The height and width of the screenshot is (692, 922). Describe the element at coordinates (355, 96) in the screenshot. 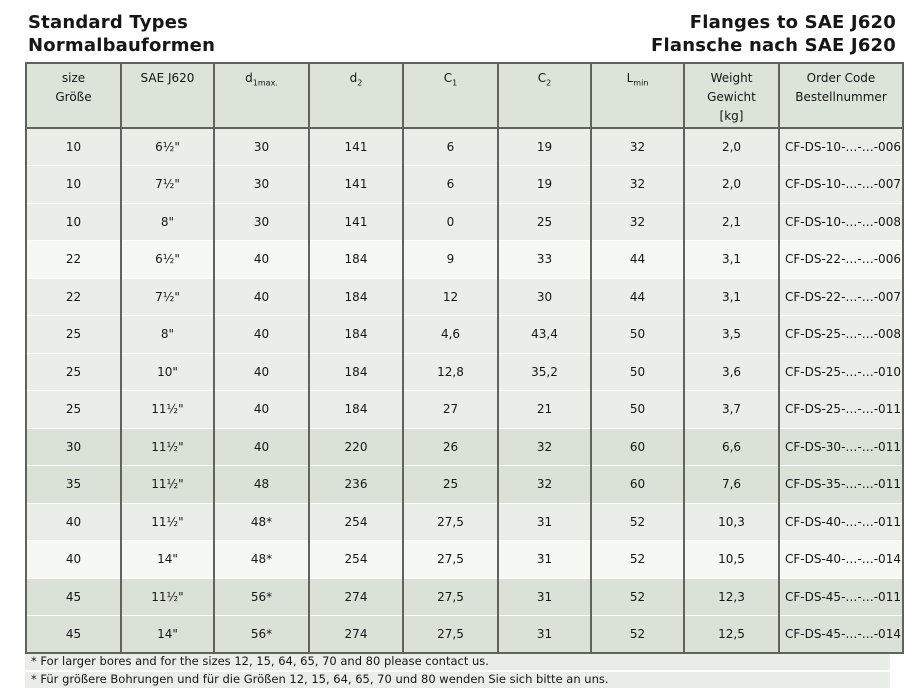

I see `header-d2: d2` at that location.